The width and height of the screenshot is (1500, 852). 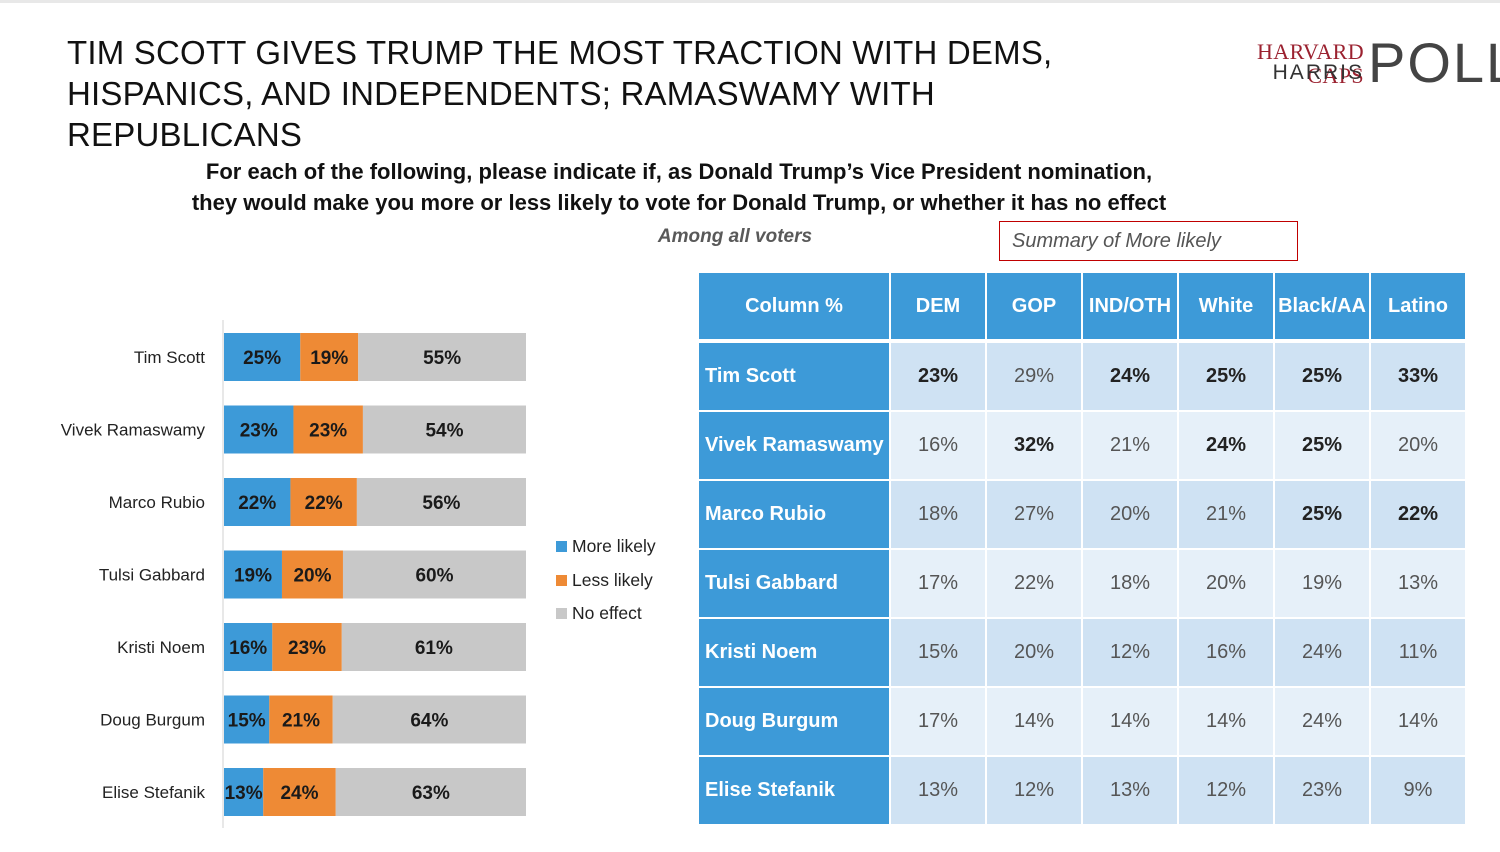 What do you see at coordinates (1418, 652) in the screenshot?
I see `table-cell: 11%` at bounding box center [1418, 652].